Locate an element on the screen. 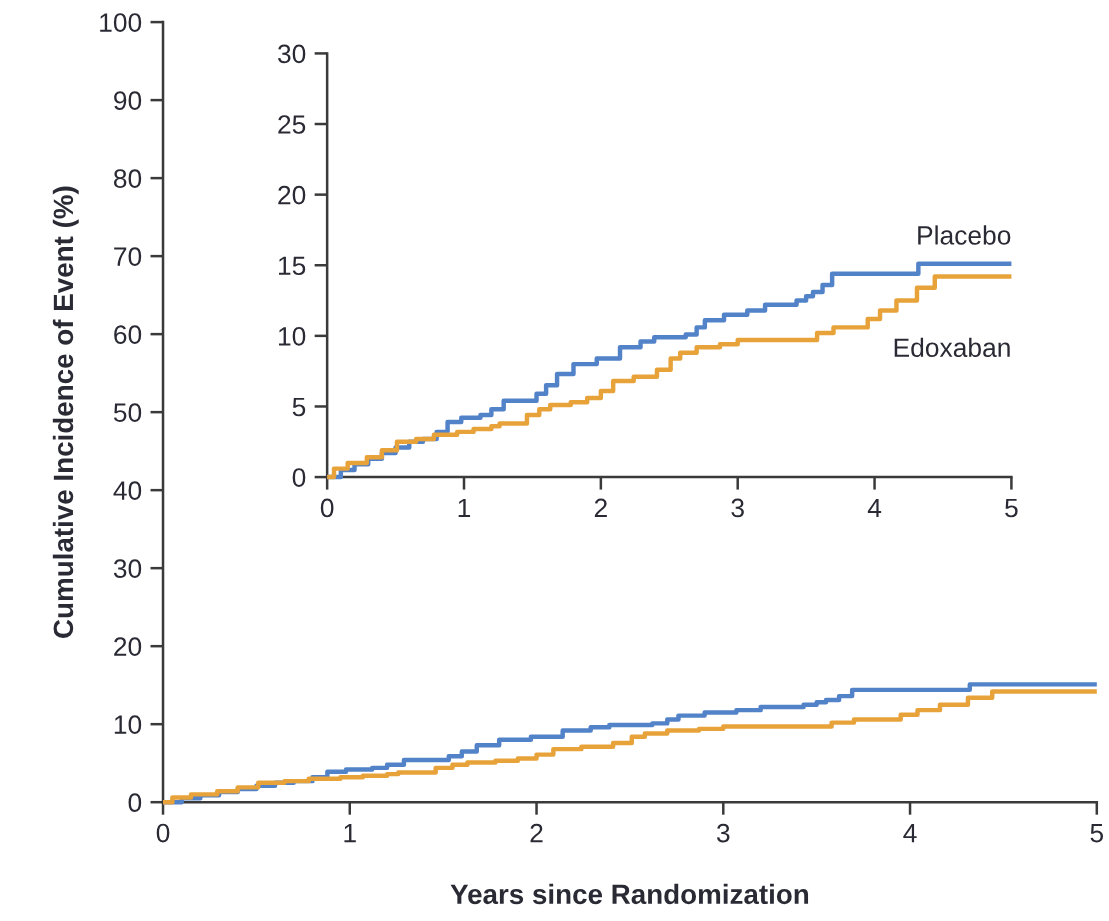 The height and width of the screenshot is (921, 1109). y-tick-label: 5 is located at coordinates (299, 407).